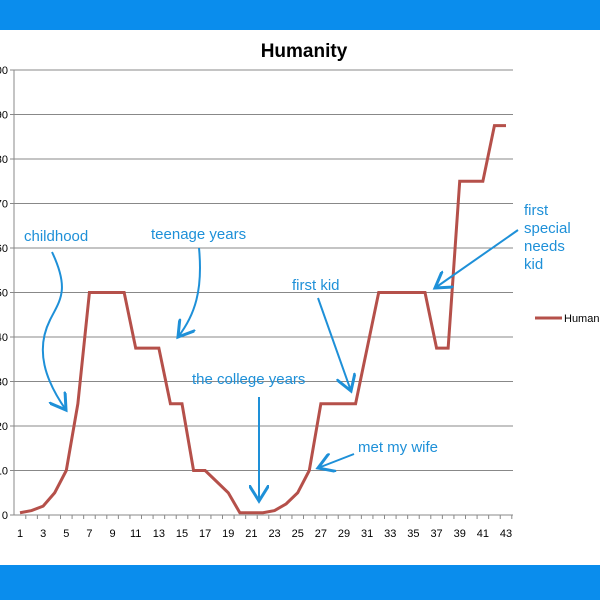 This screenshot has height=600, width=600. What do you see at coordinates (4, 472) in the screenshot?
I see `y-tick-label: 10` at bounding box center [4, 472].